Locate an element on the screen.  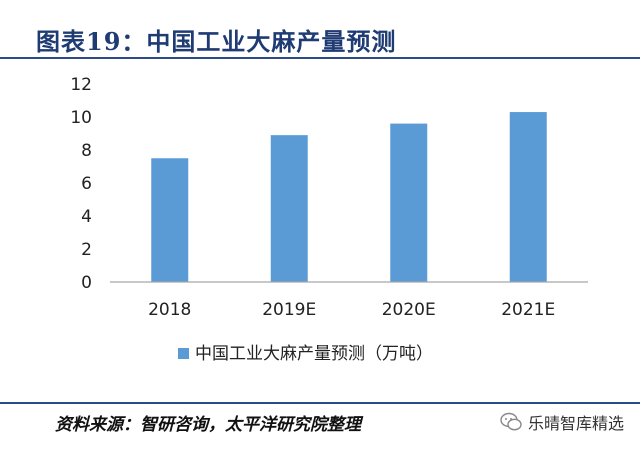
watermark: 乐晴智库精选 is located at coordinates (562, 422).